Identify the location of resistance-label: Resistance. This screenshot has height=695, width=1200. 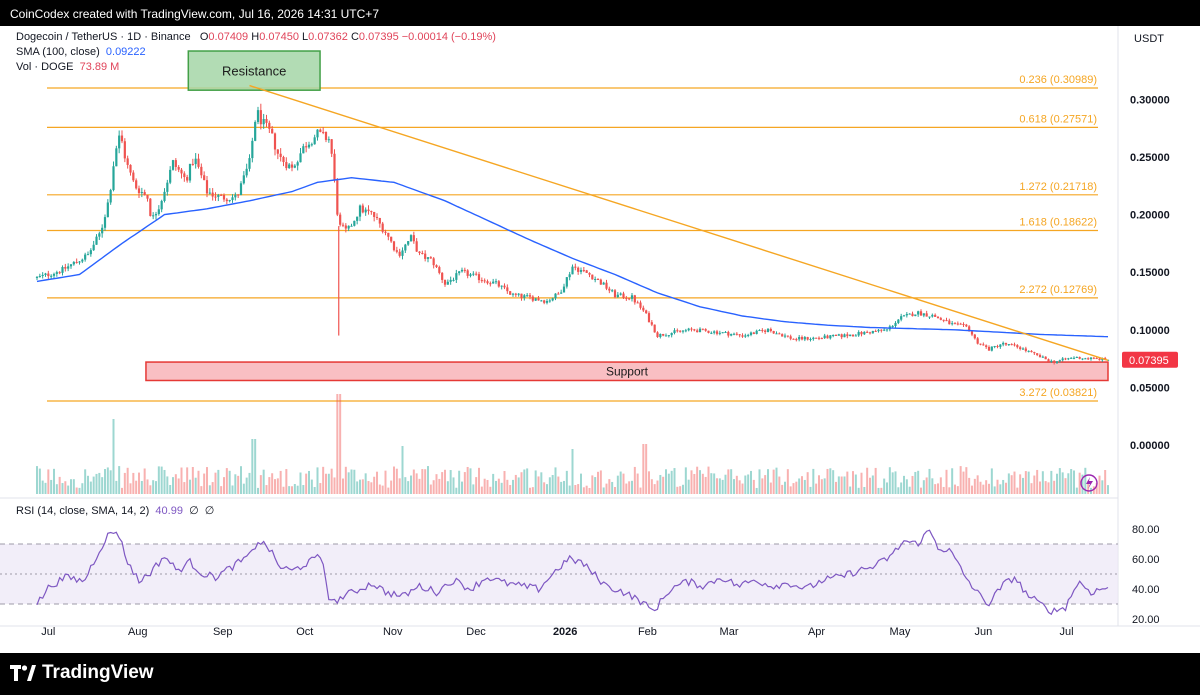
(254, 71).